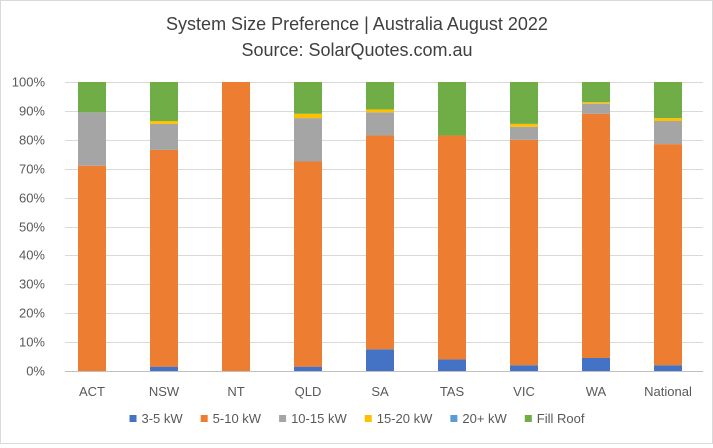 Image resolution: width=713 pixels, height=448 pixels. What do you see at coordinates (32, 284) in the screenshot?
I see `y-tick-label: 30%` at bounding box center [32, 284].